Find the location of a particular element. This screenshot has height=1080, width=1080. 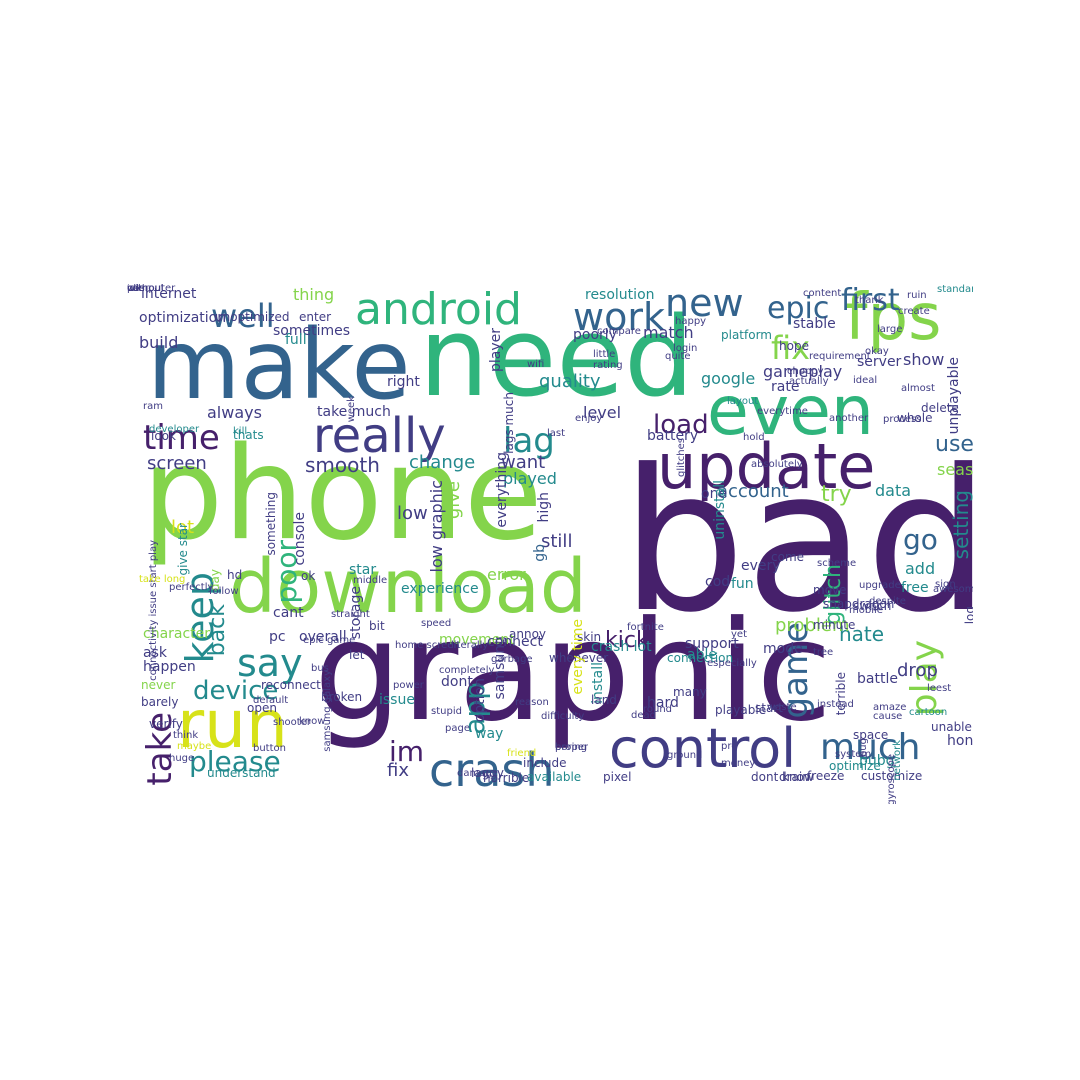

word-without: without is located at coordinates (146, 289).